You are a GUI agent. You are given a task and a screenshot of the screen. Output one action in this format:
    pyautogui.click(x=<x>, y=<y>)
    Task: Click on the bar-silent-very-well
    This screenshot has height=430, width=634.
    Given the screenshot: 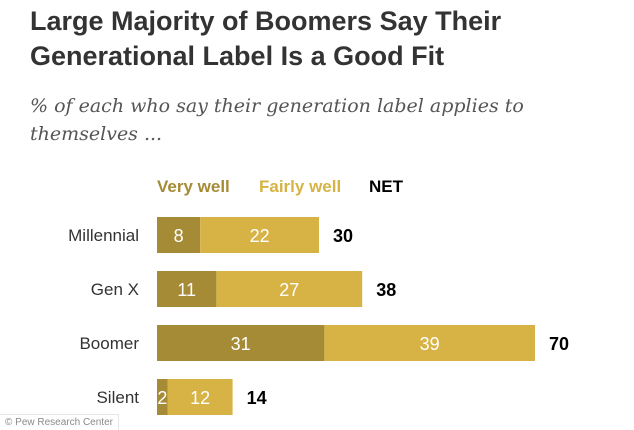 What is the action you would take?
    pyautogui.click(x=162, y=397)
    